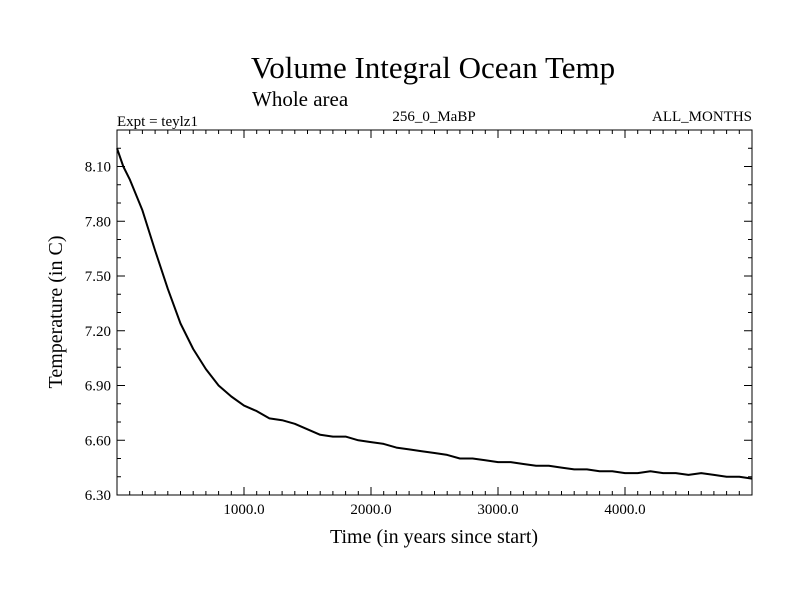  Describe the element at coordinates (98, 441) in the screenshot. I see `y-tick-label: 6.60` at that location.